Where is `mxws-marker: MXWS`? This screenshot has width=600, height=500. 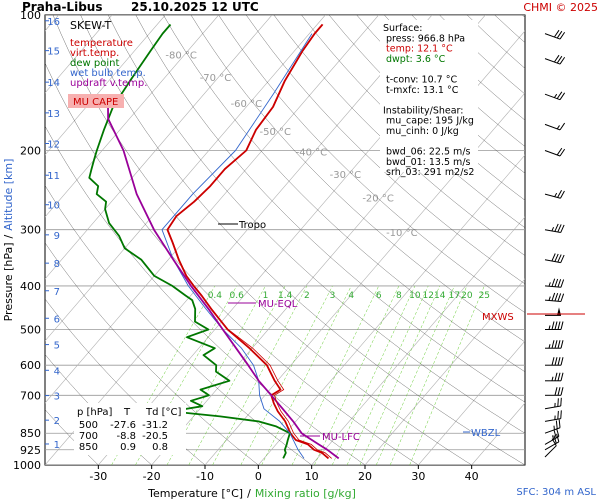 mxws-marker: MXWS is located at coordinates (533, 317).